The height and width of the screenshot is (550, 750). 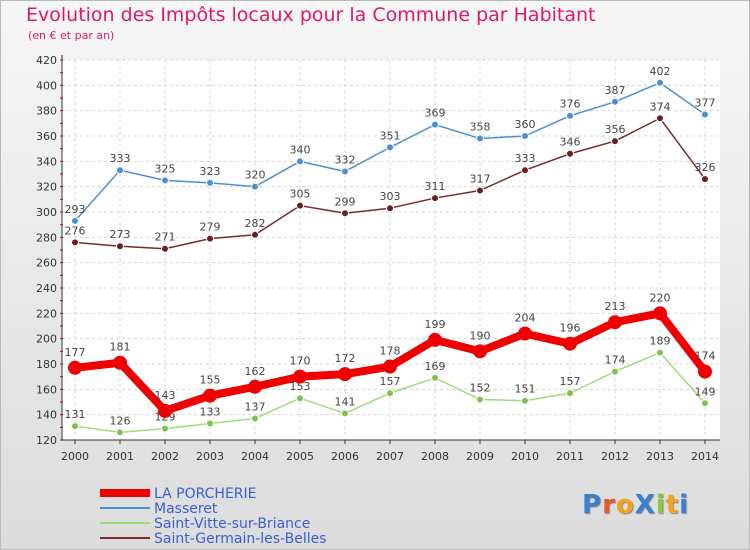 I want to click on data-label: 377, so click(x=705, y=102).